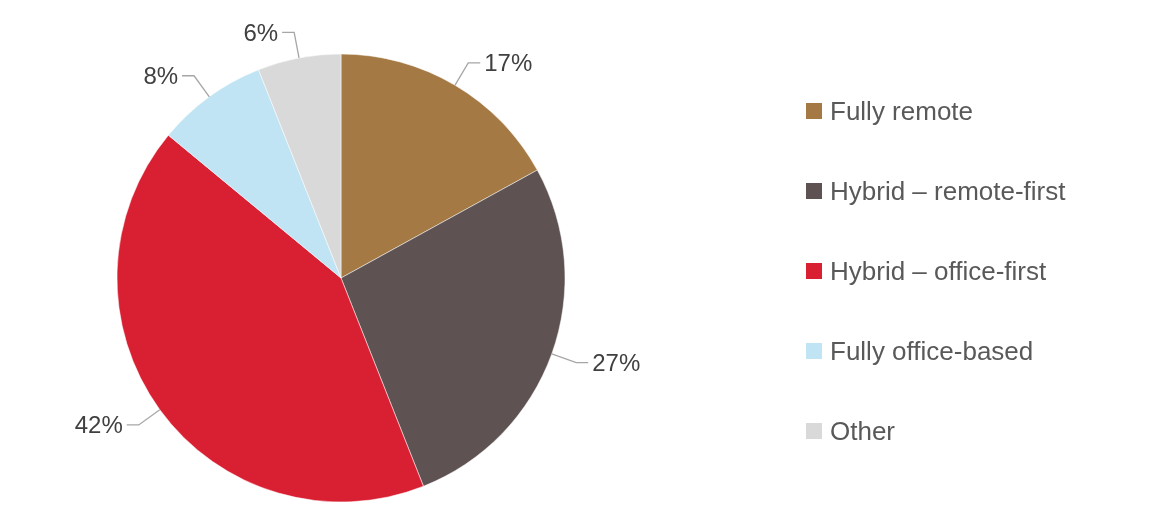  I want to click on data-label: 27%, so click(616, 363).